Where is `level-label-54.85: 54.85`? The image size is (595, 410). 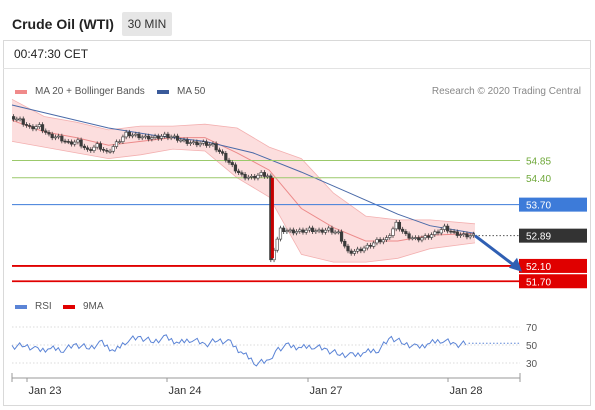
level-label-54.85: 54.85 is located at coordinates (538, 162).